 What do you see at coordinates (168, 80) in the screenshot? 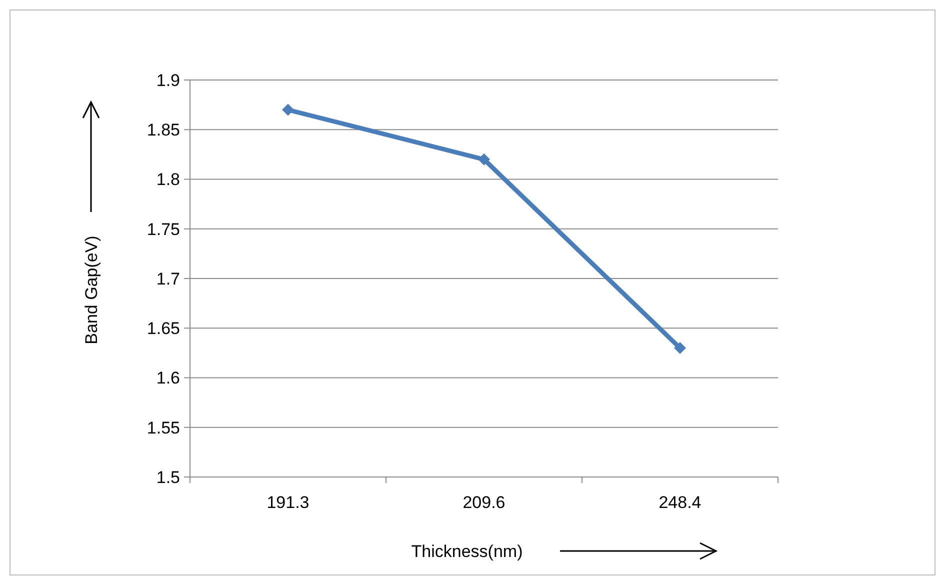
I see `y-tick-label: 1.9` at bounding box center [168, 80].